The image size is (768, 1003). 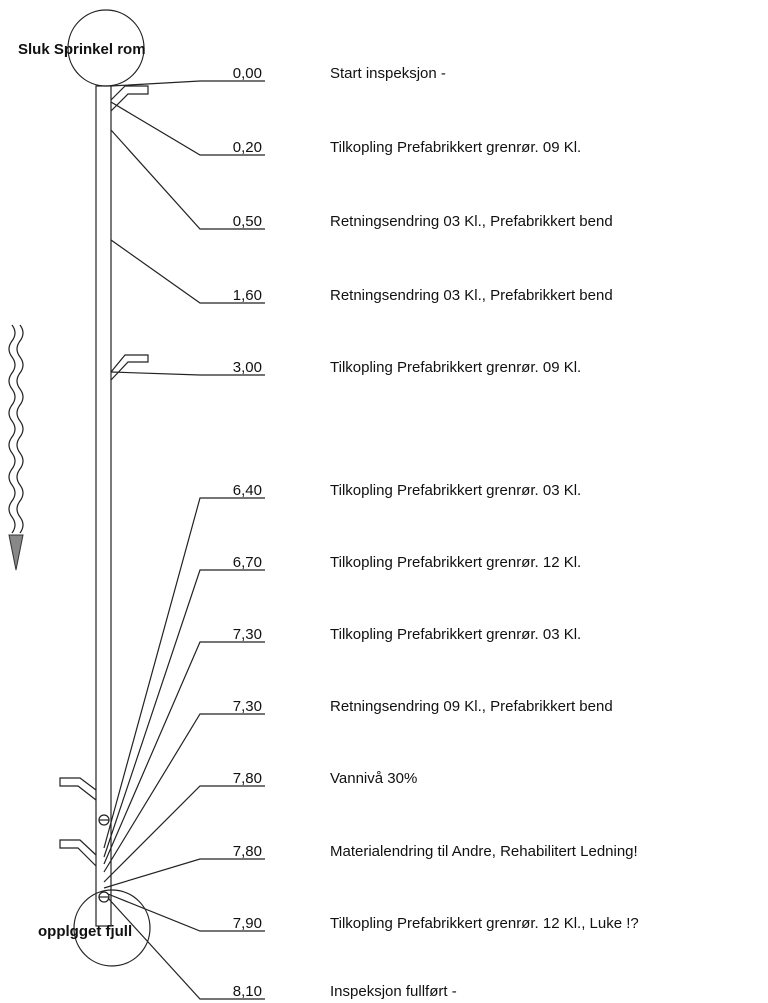 I want to click on description: Inspeksjon fullført -, so click(x=393, y=991).